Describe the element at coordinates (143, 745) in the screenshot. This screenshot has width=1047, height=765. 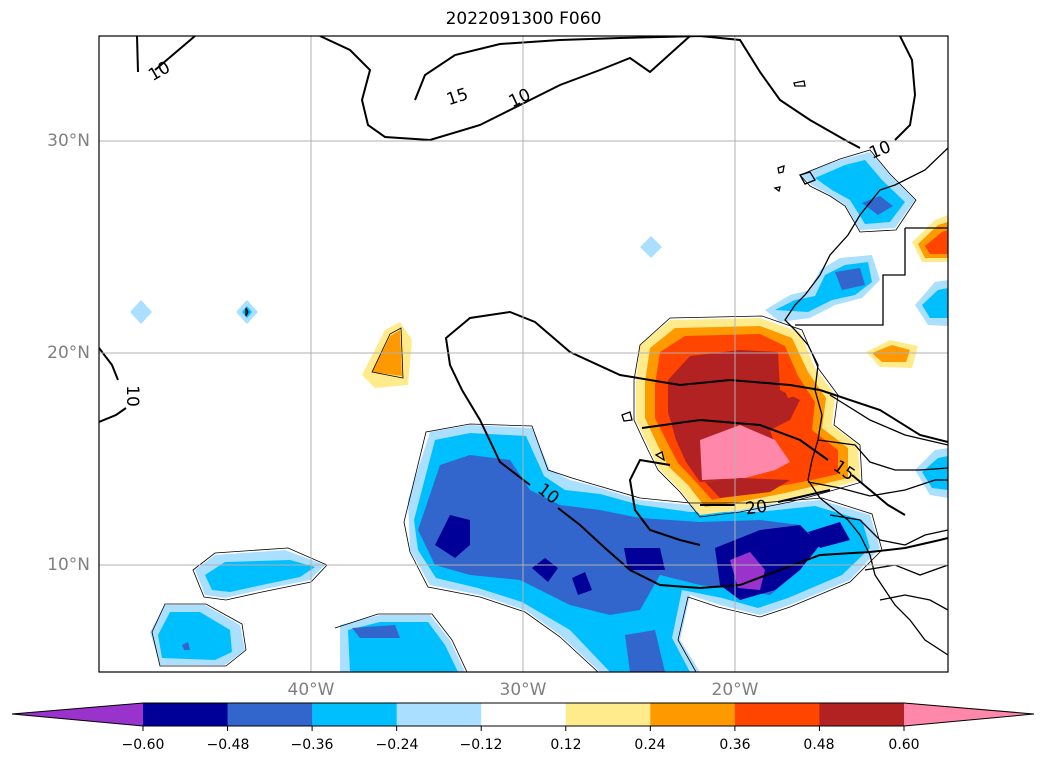
I see `colorbar-tick-label: −0.60` at that location.